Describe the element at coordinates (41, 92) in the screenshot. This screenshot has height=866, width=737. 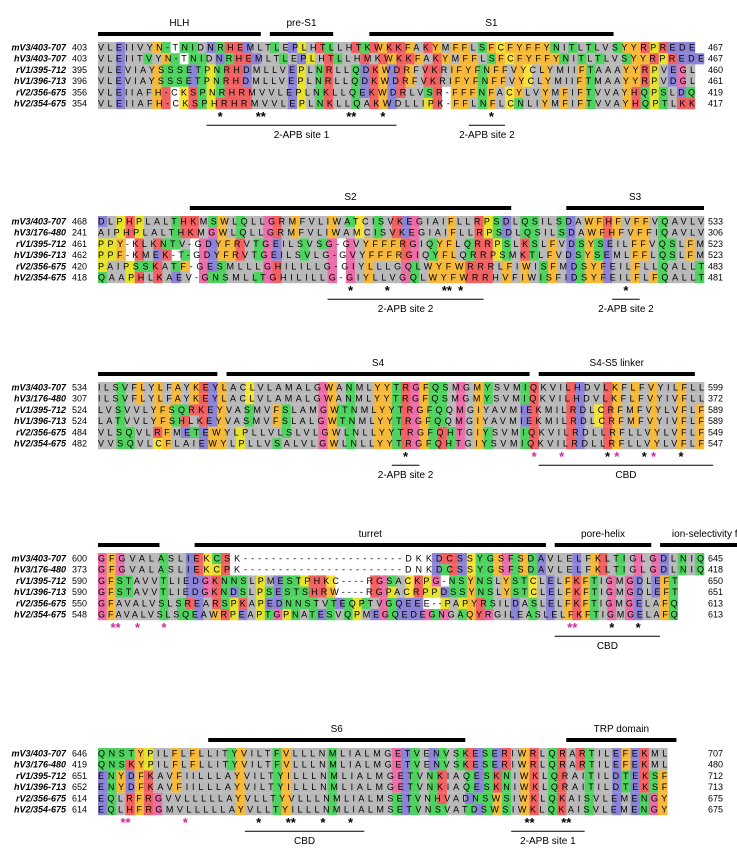
I see `sequence-name: rV2/356-675` at that location.